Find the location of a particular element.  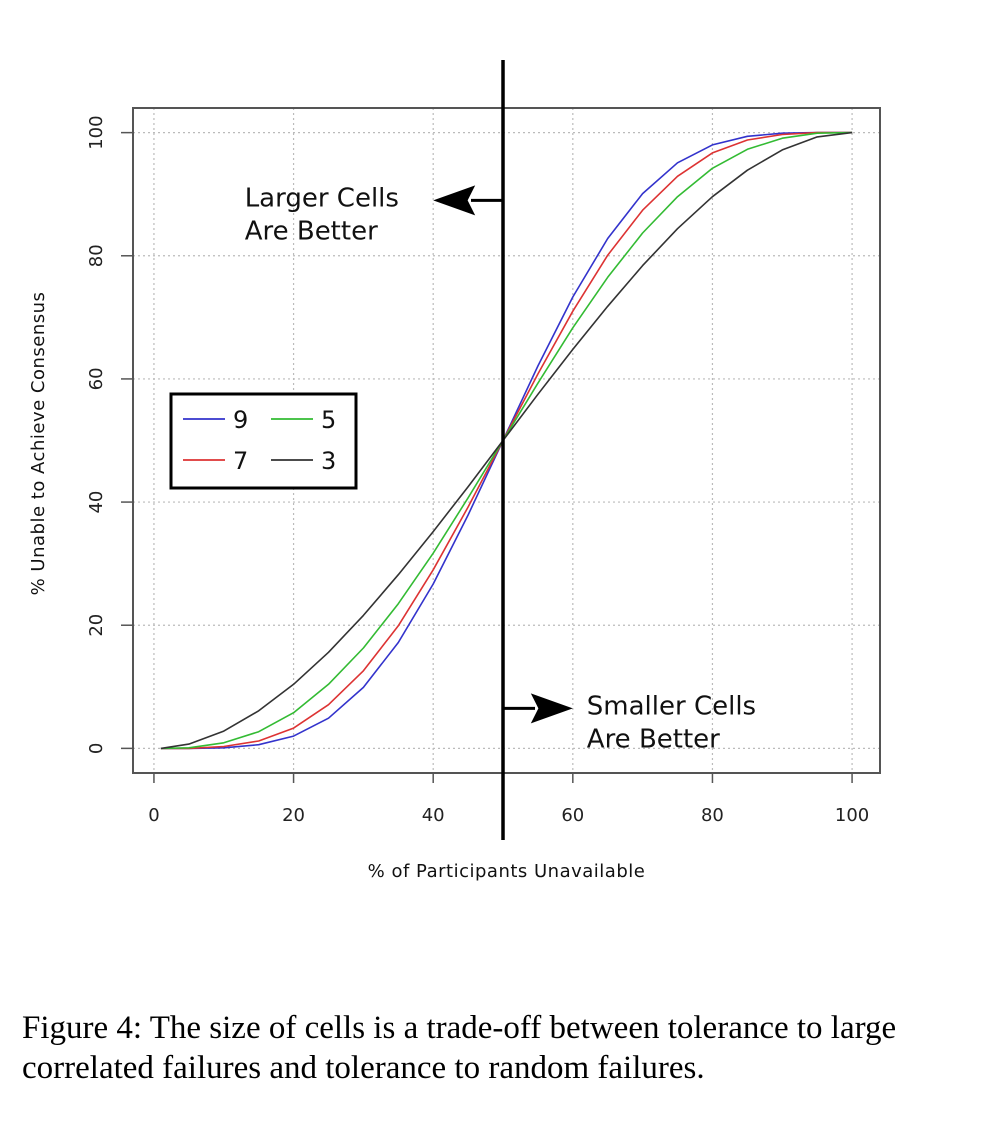

x-tick-label: 60 is located at coordinates (572, 815).